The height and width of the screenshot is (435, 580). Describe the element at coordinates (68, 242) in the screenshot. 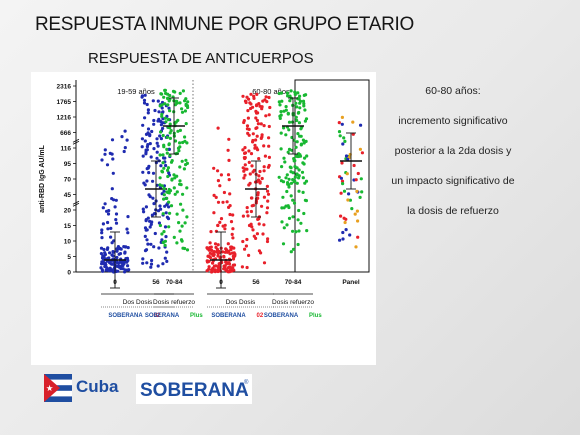

I see `y-tick-label: 10` at that location.